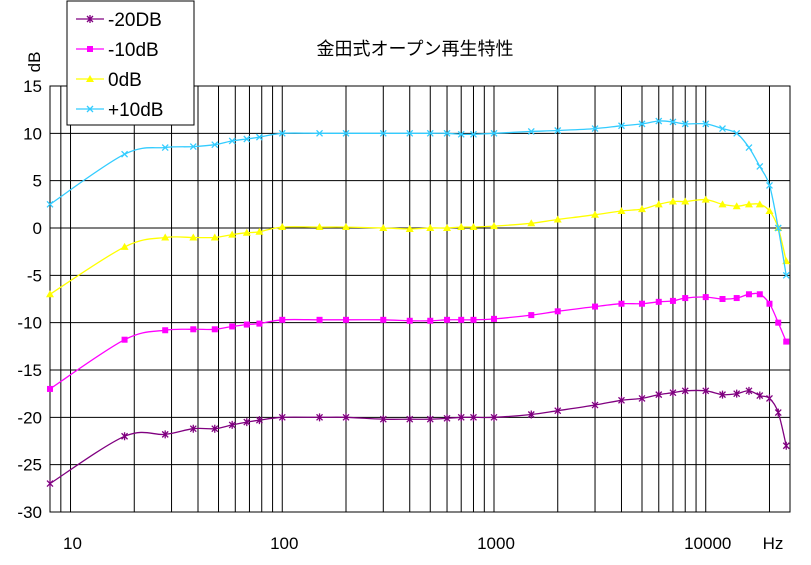  What do you see at coordinates (37, 181) in the screenshot?
I see `y-tick-label: 5` at bounding box center [37, 181].